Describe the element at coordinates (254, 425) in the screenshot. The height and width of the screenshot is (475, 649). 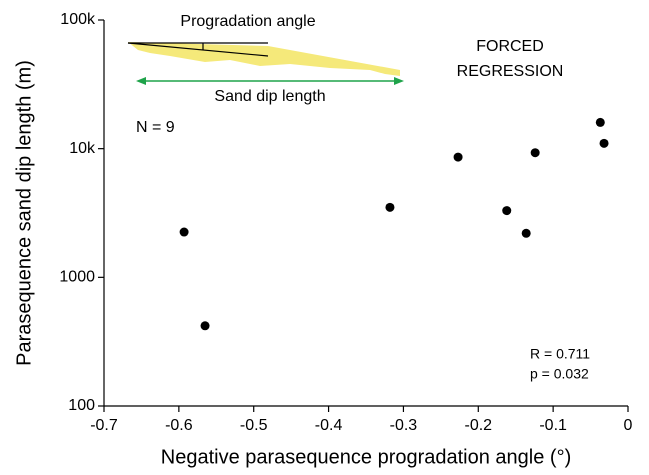
I see `x-tick-label: -0.5` at that location.